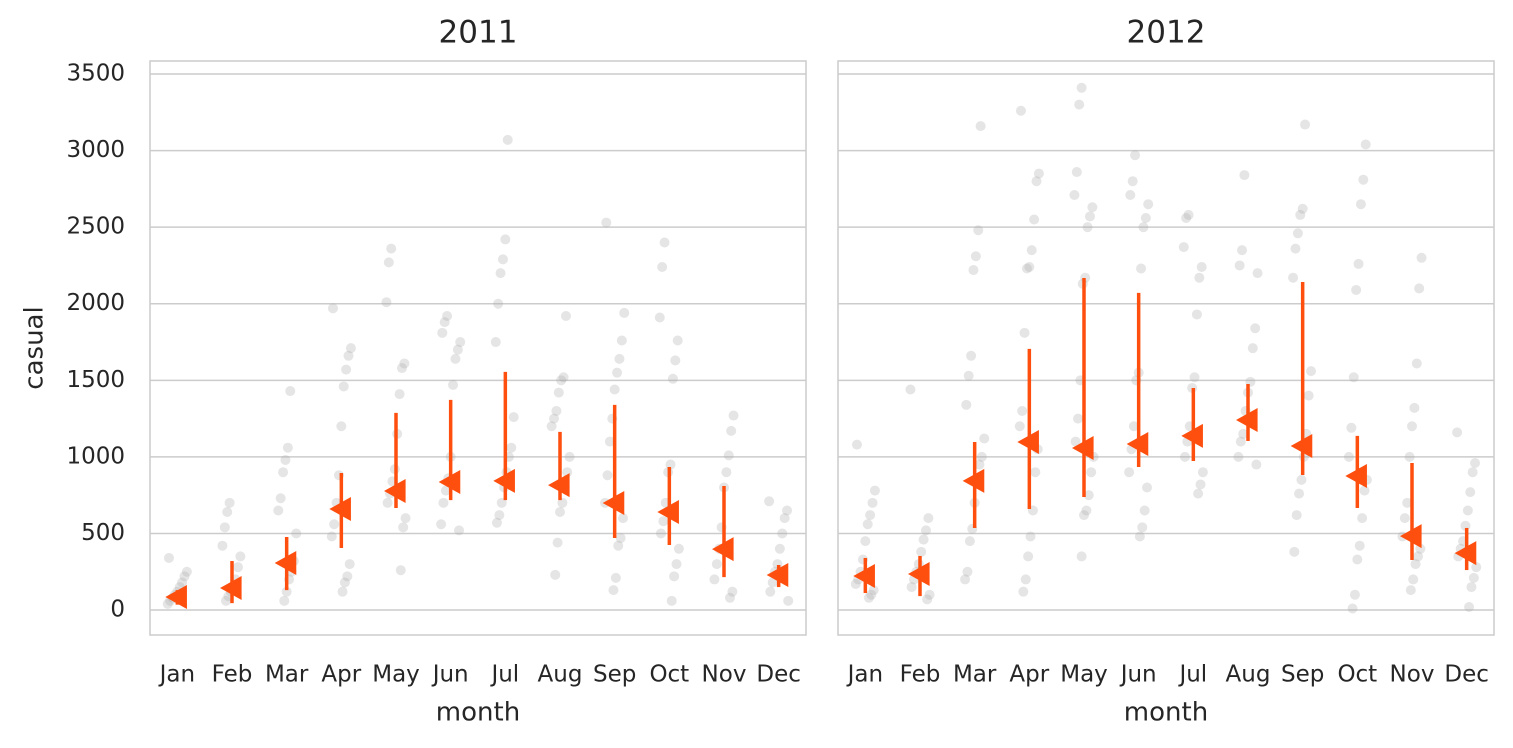 The image size is (1513, 748). What do you see at coordinates (614, 675) in the screenshot?
I see `x-tick-label: Sep` at bounding box center [614, 675].